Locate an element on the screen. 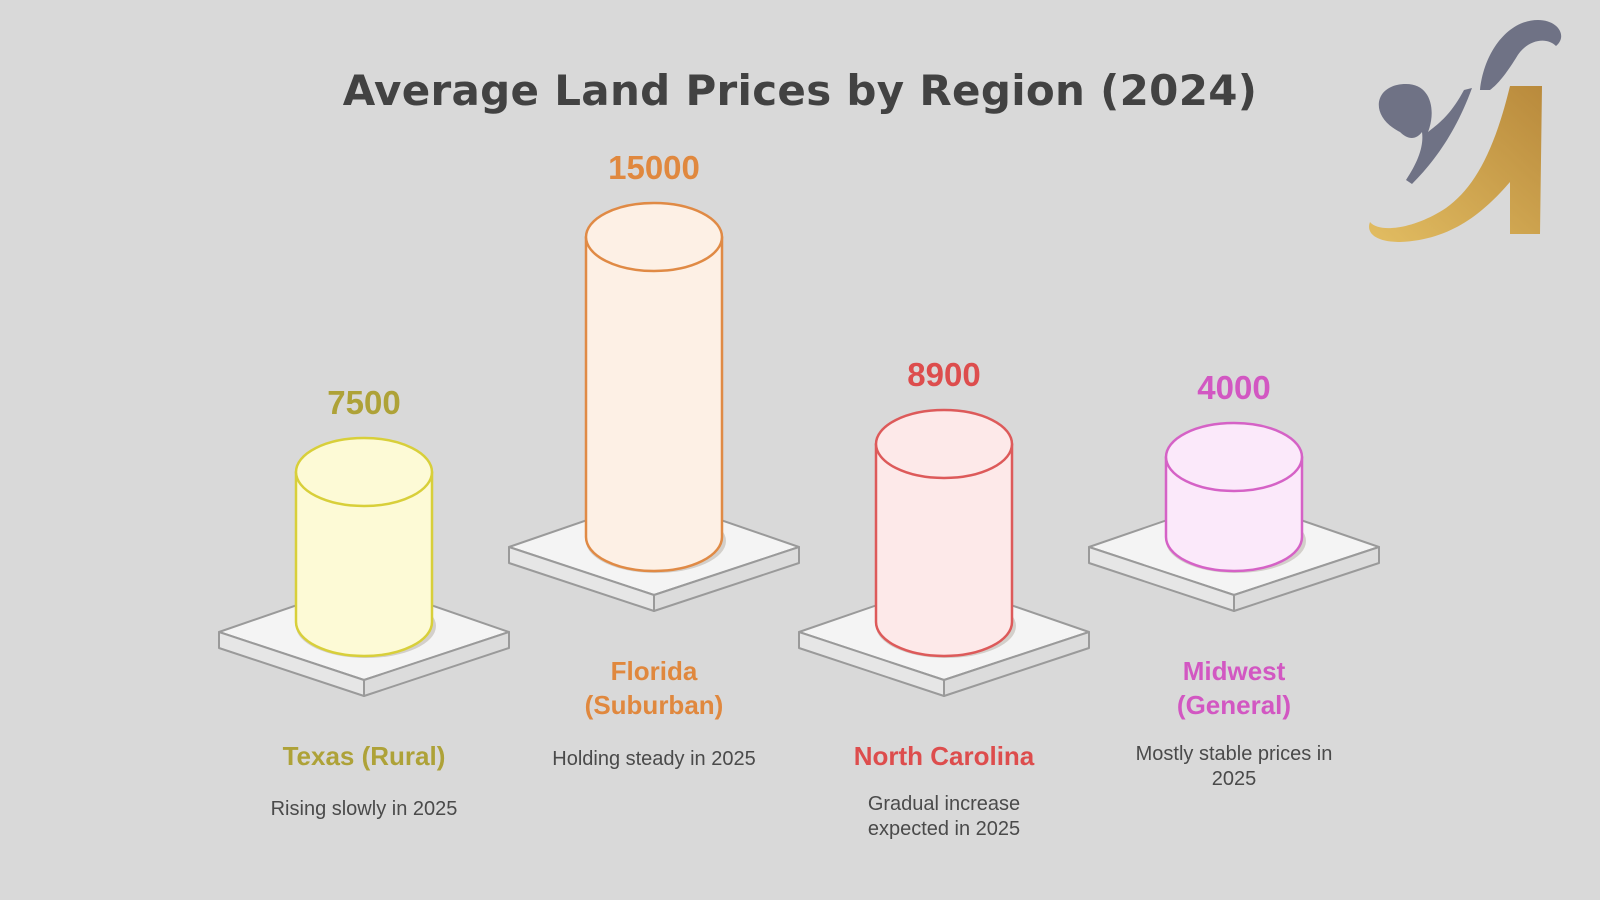 Image resolution: width=1600 pixels, height=900 pixels. category-label: (General) is located at coordinates (1234, 705).